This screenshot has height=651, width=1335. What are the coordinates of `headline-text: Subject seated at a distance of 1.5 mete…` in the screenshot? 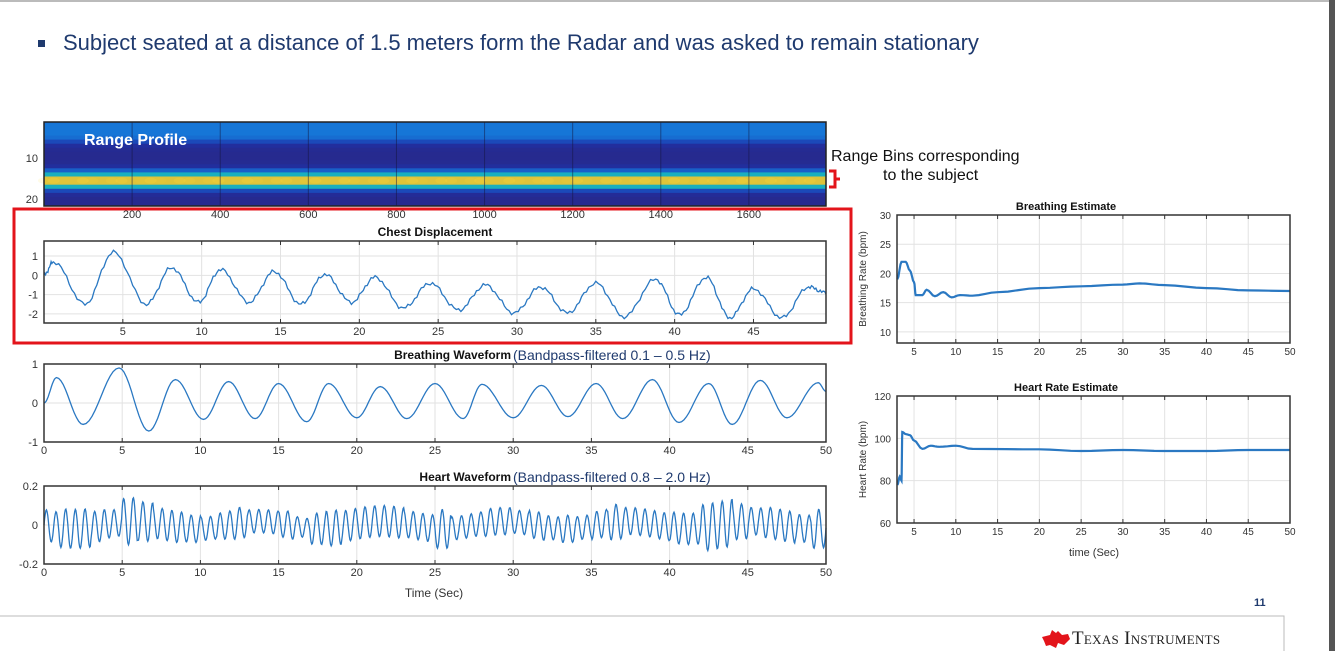 It's located at (521, 42).